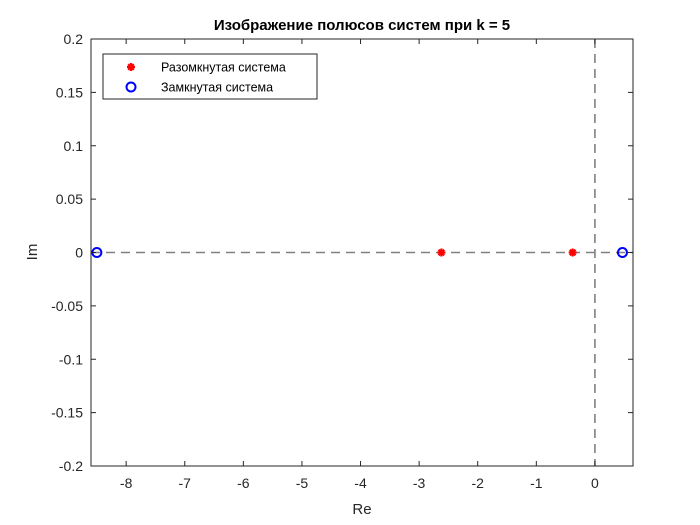  I want to click on y-tick-label: -0.2, so click(71, 466).